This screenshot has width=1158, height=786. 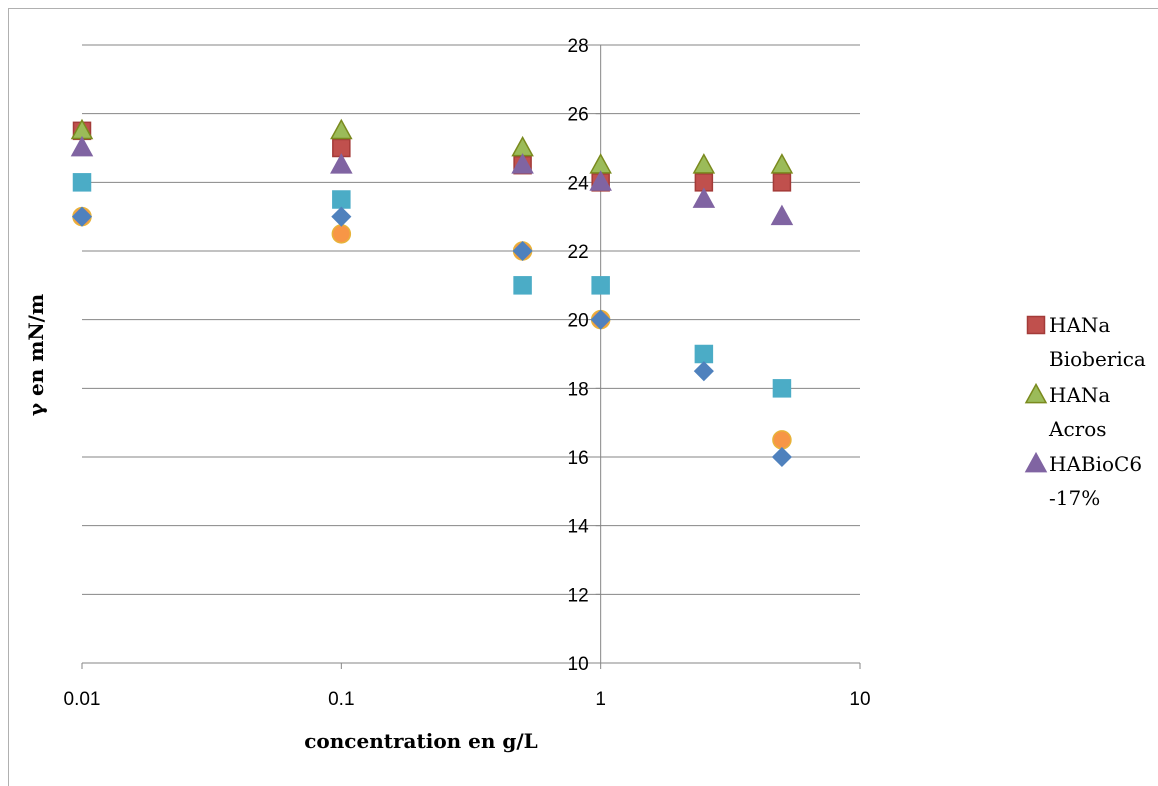 What do you see at coordinates (578, 252) in the screenshot?
I see `y-tick-label: 22` at bounding box center [578, 252].